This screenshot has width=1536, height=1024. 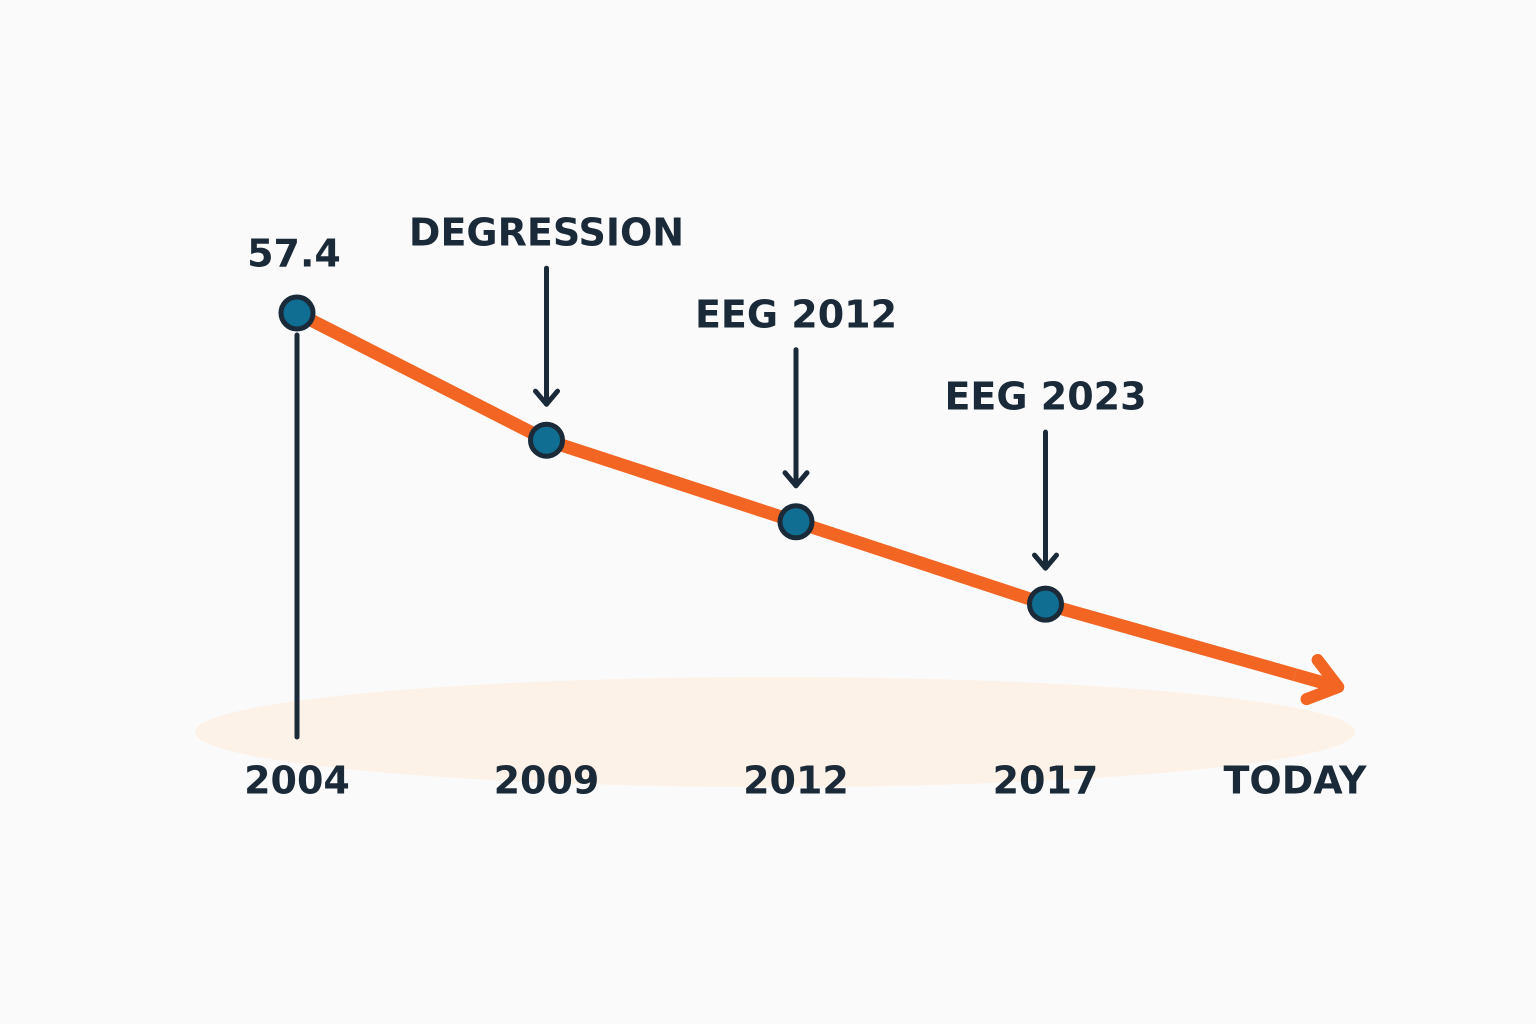 I want to click on x-tick-label: 2004, so click(x=297, y=781).